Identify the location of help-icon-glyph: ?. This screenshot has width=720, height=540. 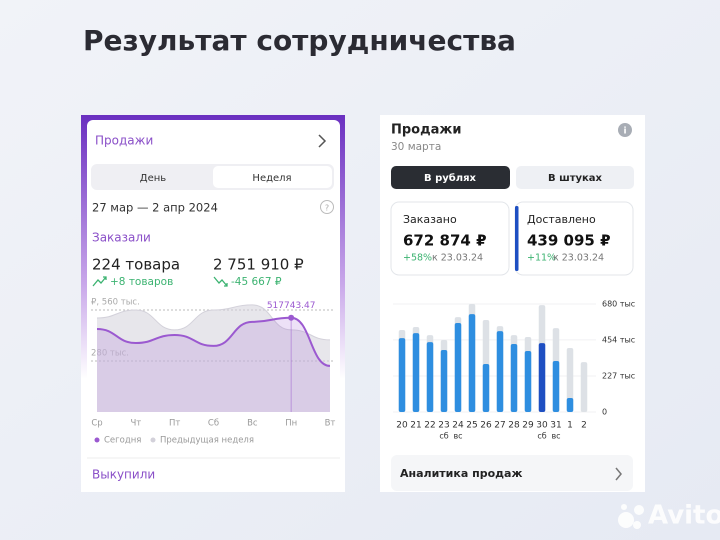
(327, 208).